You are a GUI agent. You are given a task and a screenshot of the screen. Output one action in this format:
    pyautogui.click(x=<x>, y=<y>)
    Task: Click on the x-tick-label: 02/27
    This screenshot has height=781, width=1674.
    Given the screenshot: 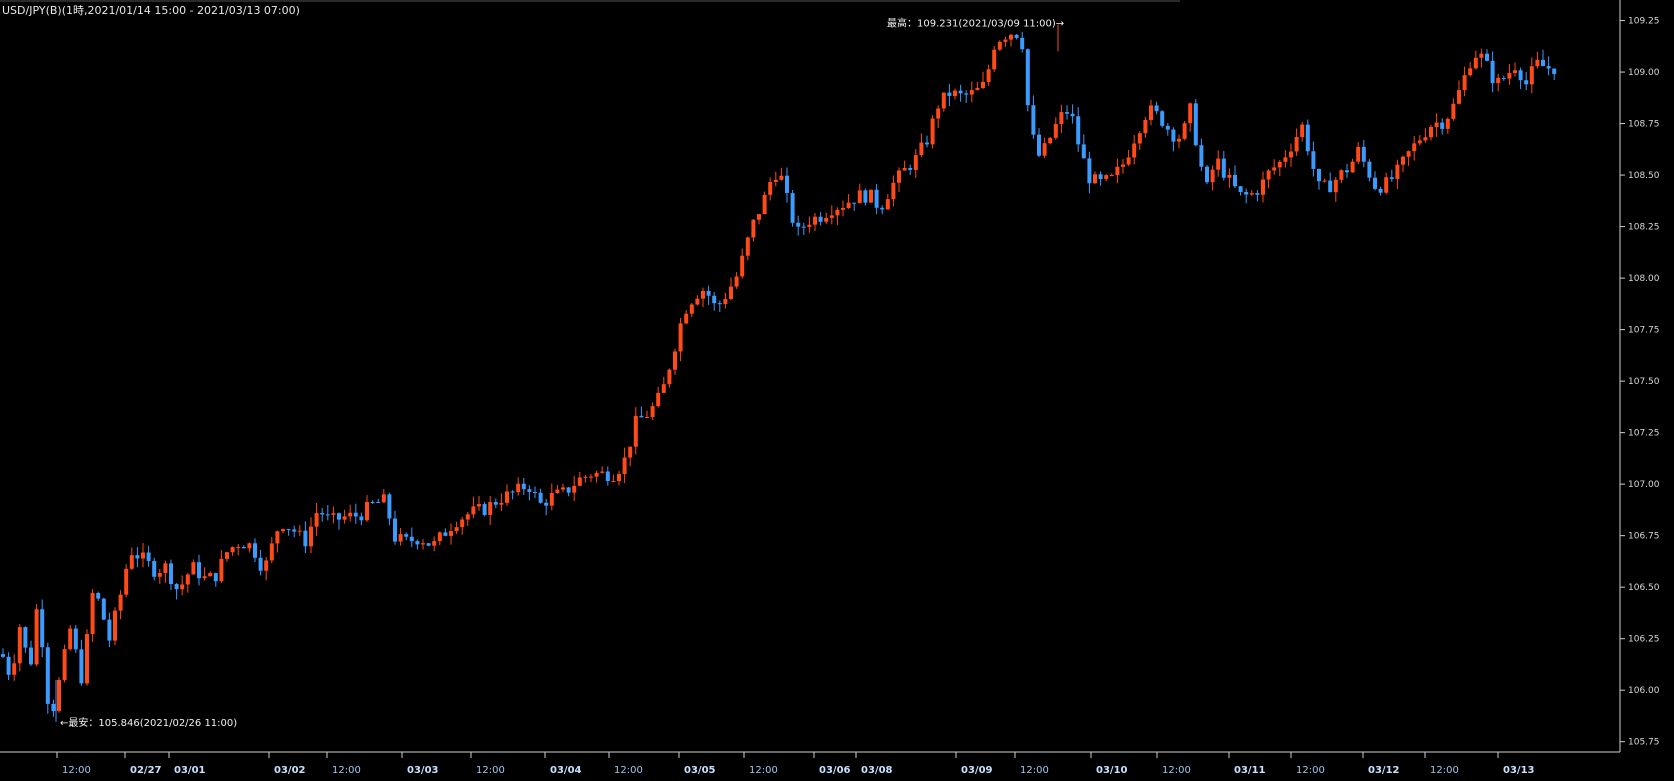 What is the action you would take?
    pyautogui.click(x=146, y=770)
    